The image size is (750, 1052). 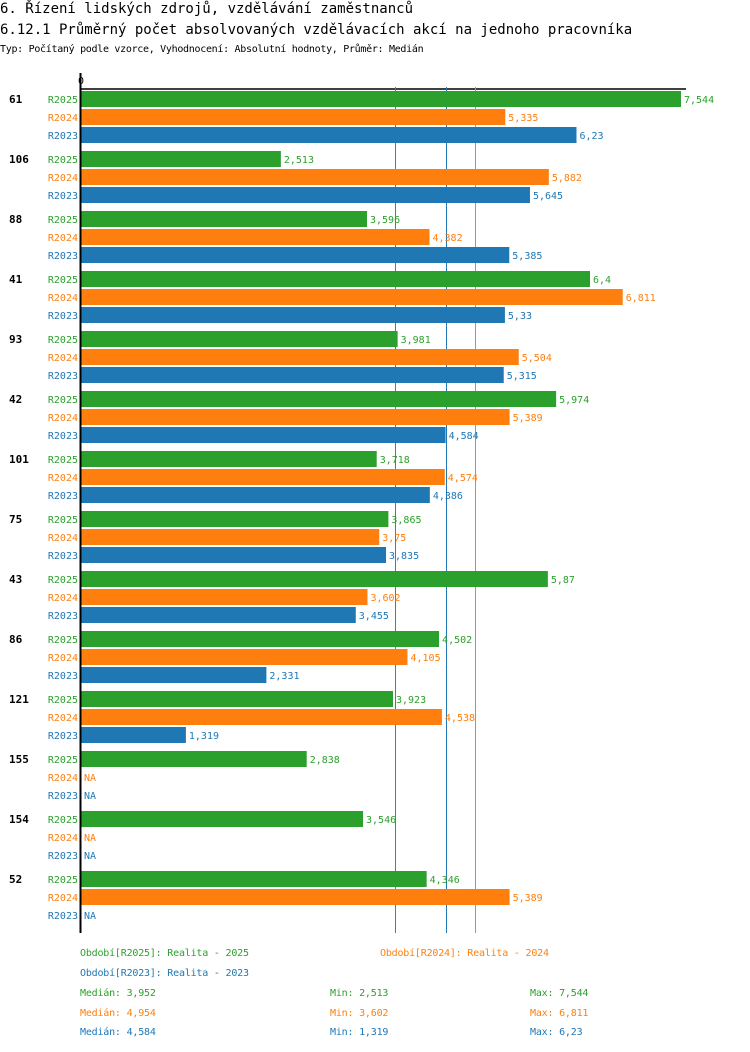 What do you see at coordinates (537, 358) in the screenshot?
I see `data-label: 5,504` at bounding box center [537, 358].